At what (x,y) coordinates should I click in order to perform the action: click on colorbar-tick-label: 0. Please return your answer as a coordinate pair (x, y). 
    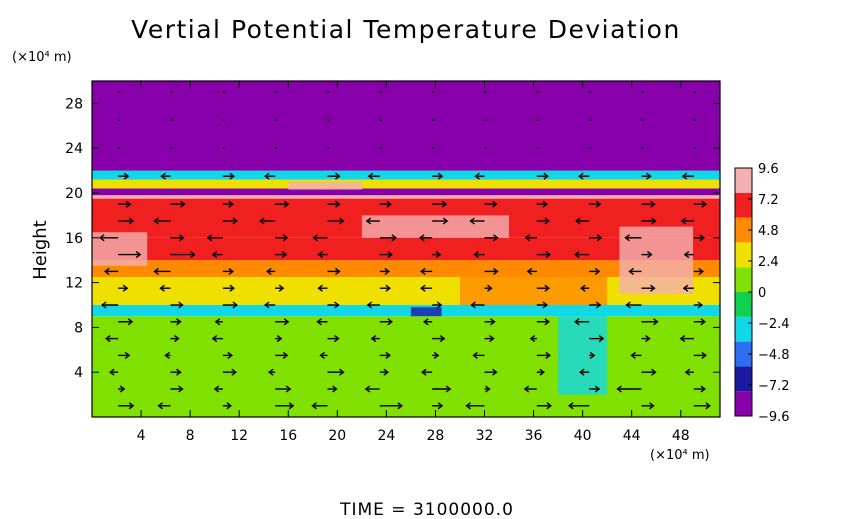
    Looking at the image, I should click on (762, 293).